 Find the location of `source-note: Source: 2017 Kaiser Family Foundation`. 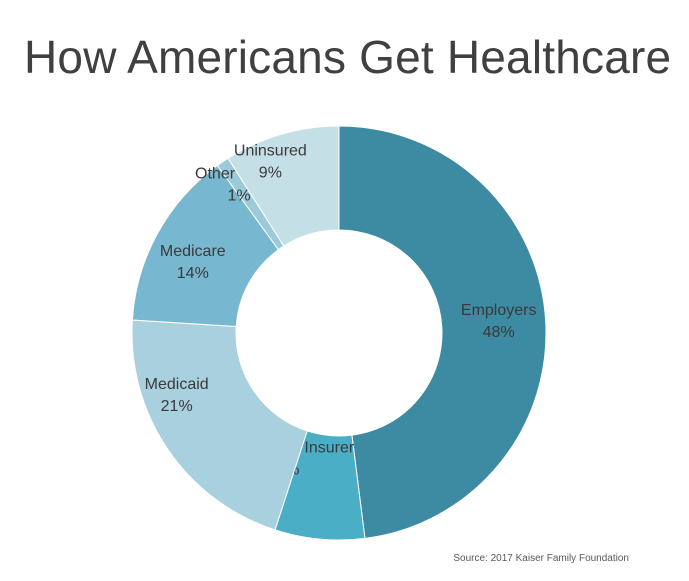

source-note: Source: 2017 Kaiser Family Foundation is located at coordinates (541, 558).